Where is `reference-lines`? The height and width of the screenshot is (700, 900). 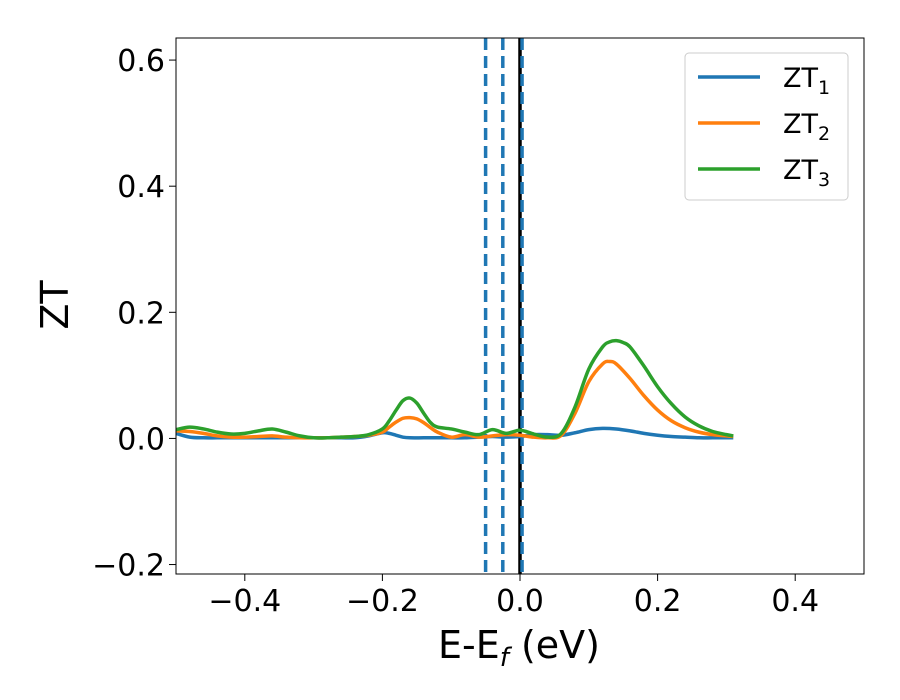
reference-lines is located at coordinates (503, 306).